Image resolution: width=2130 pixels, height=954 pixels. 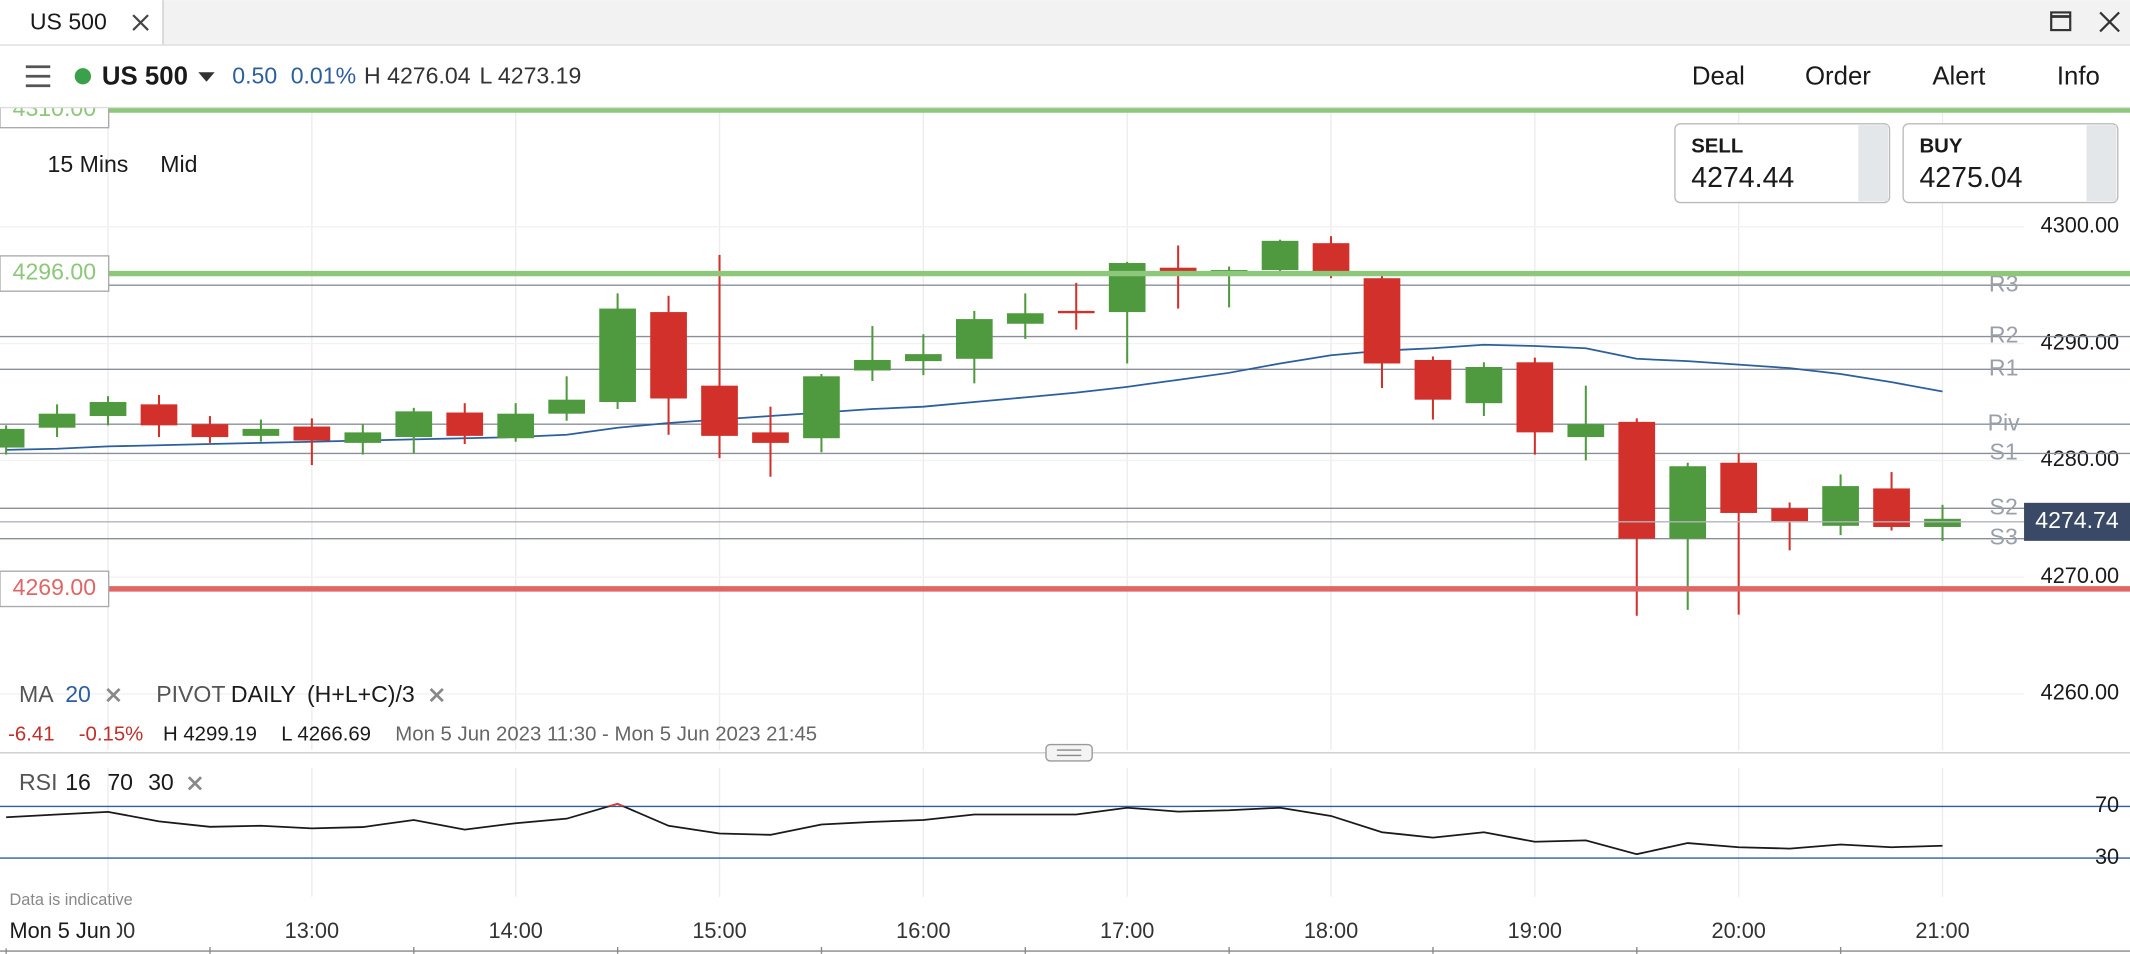 What do you see at coordinates (312, 930) in the screenshot?
I see `x-tick-label: 13:00` at bounding box center [312, 930].